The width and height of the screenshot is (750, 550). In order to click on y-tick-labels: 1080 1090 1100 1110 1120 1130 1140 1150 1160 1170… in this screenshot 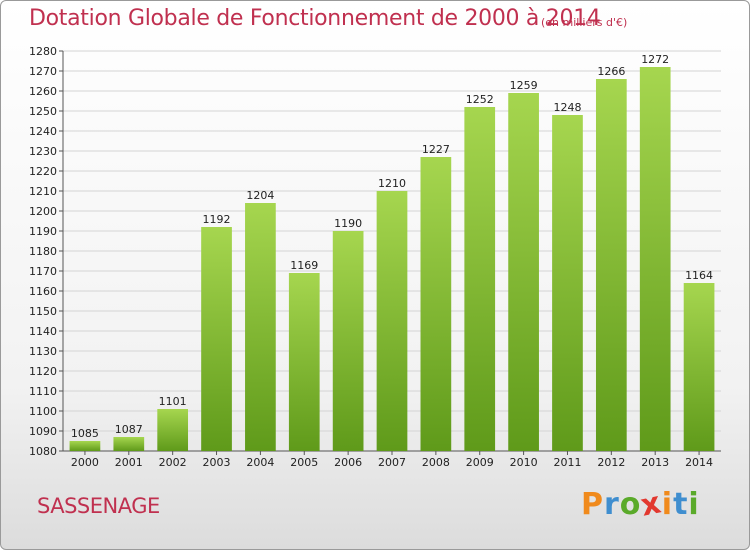, I will do `click(43, 251)`.